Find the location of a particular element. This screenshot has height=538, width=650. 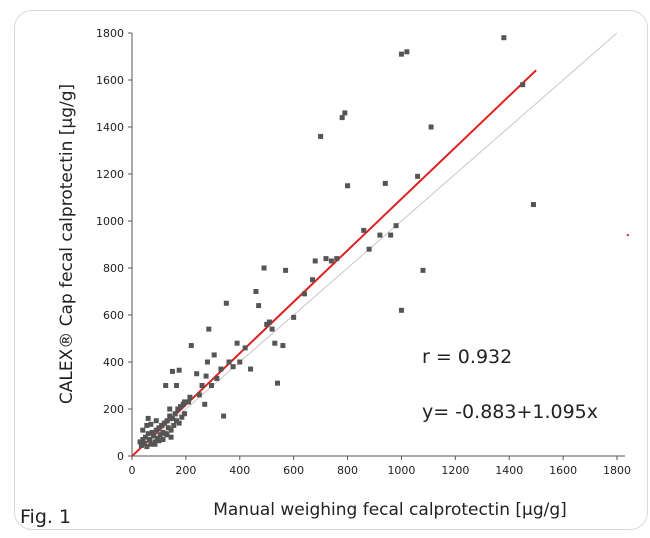

x-tick-label: 1800 is located at coordinates (617, 470).